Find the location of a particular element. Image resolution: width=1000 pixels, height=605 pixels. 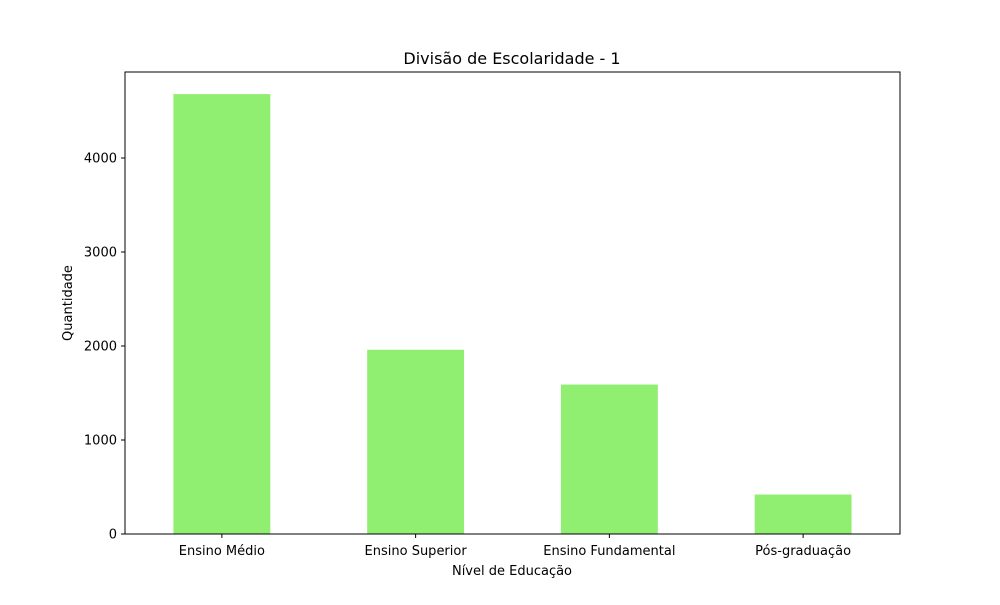

x-tick-label: Pós-graduação is located at coordinates (803, 551).